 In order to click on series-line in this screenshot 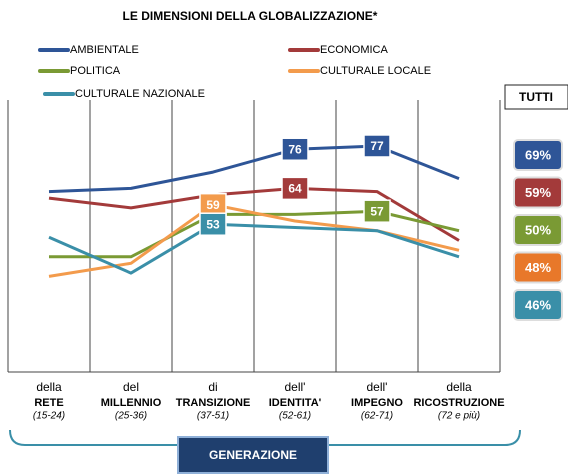, I will do `click(254, 248)`.